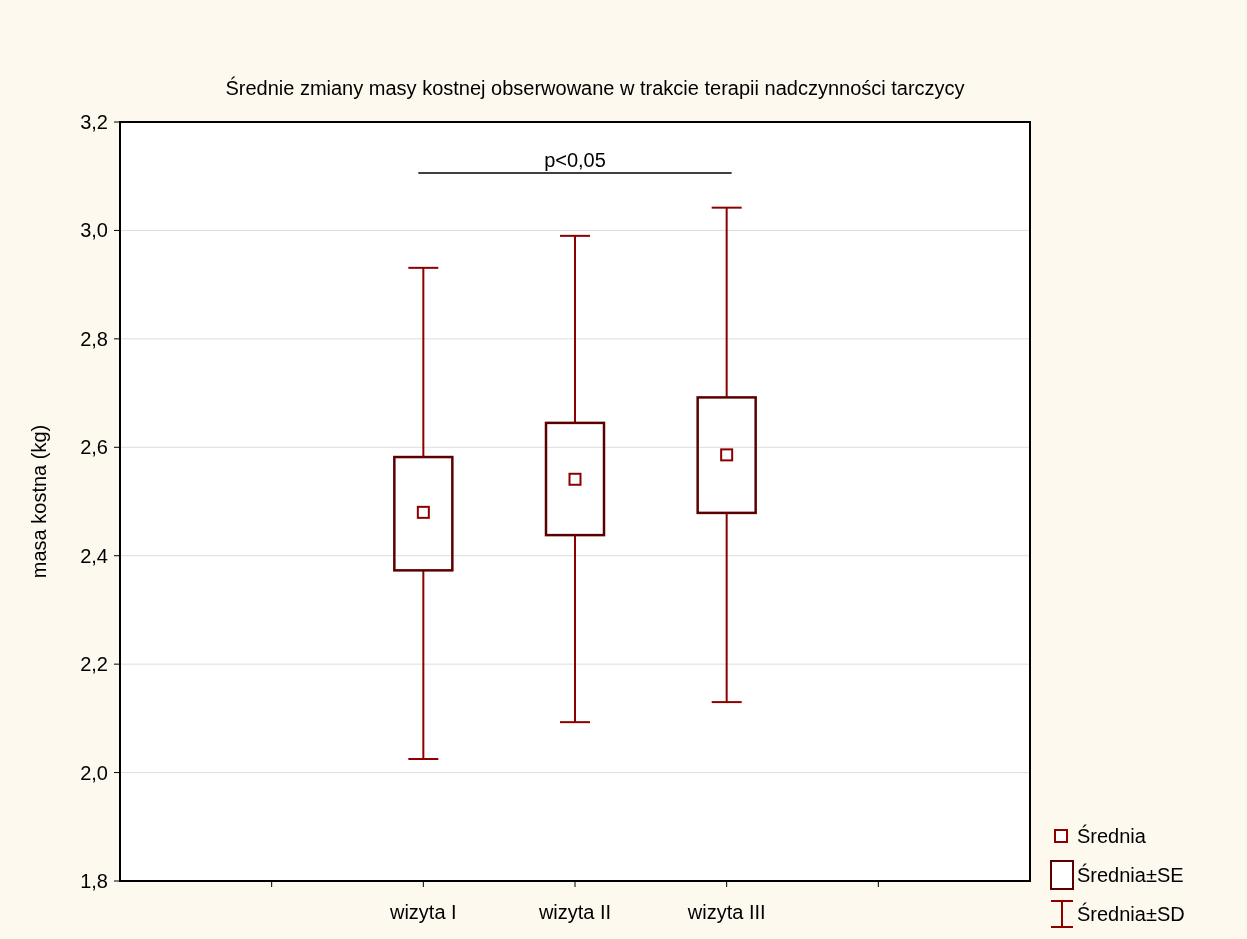 This screenshot has height=939, width=1247. Describe the element at coordinates (94, 881) in the screenshot. I see `y-tick-label: 1,8` at that location.